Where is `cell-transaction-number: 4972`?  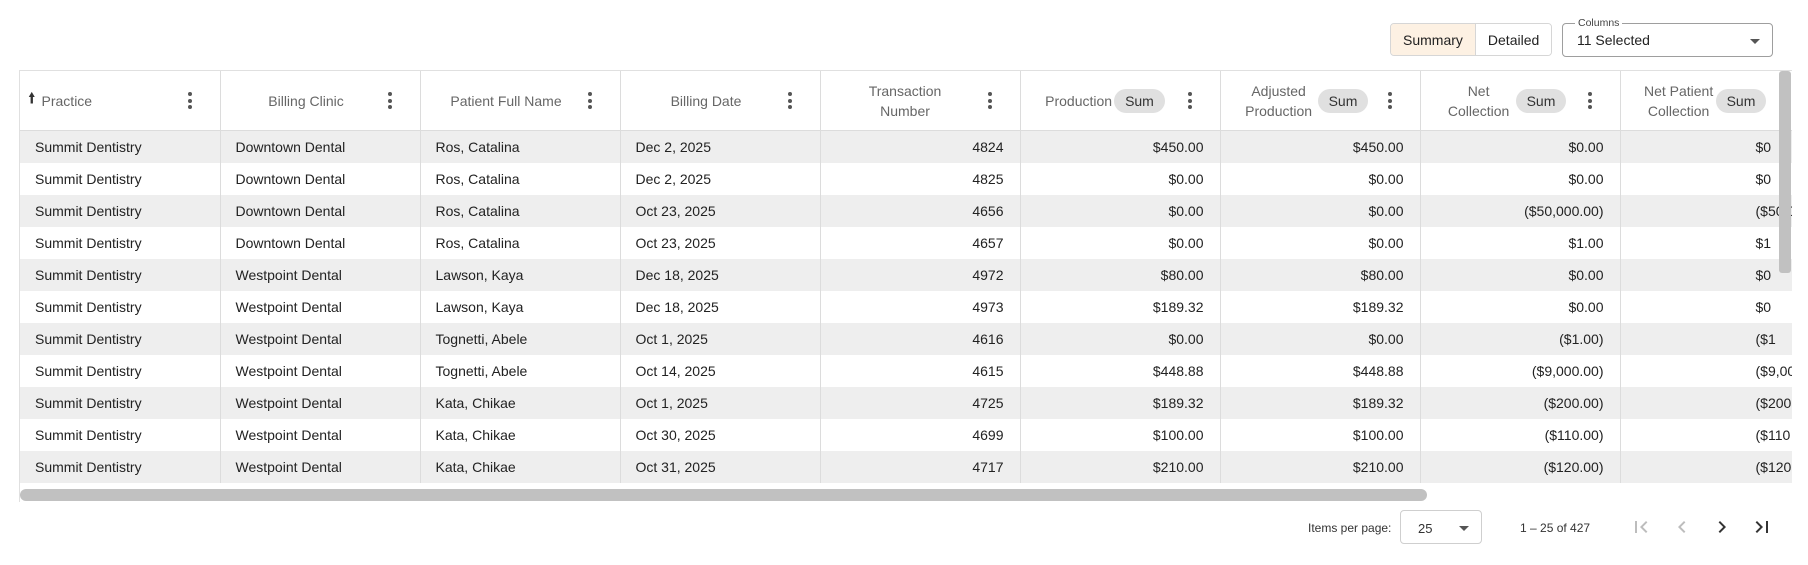
cell-transaction-number: 4972 is located at coordinates (920, 274).